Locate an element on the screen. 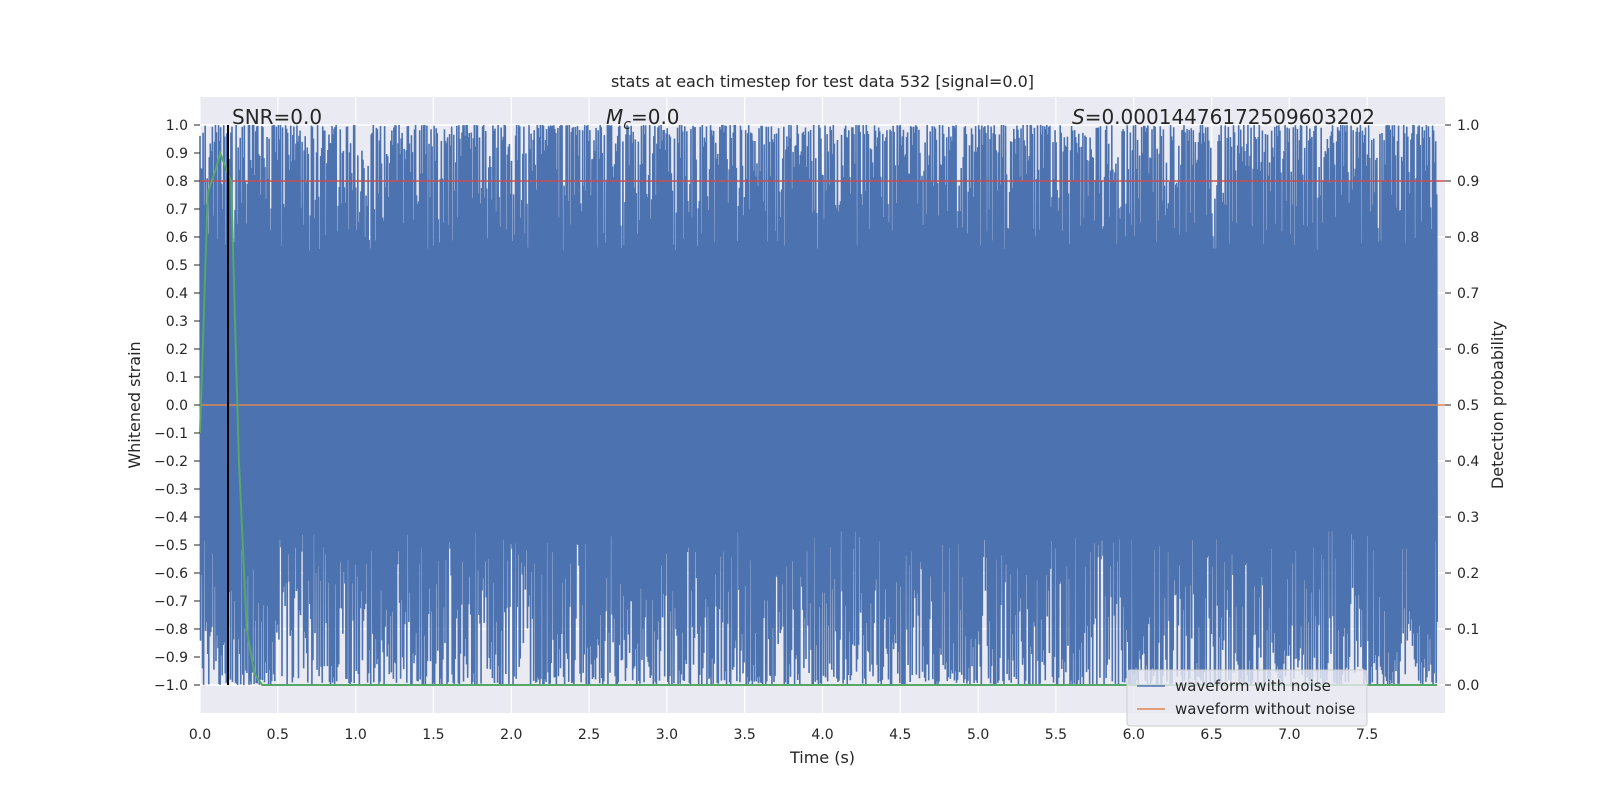 This screenshot has width=1600, height=804. y-axis-label: Whitened strain is located at coordinates (134, 404).